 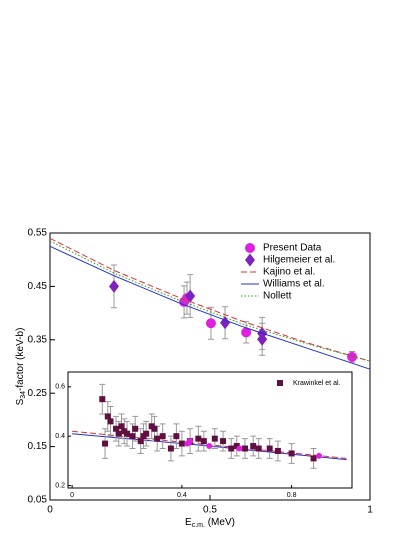 I want to click on axis-label-rest: (MeV), so click(x=220, y=522).